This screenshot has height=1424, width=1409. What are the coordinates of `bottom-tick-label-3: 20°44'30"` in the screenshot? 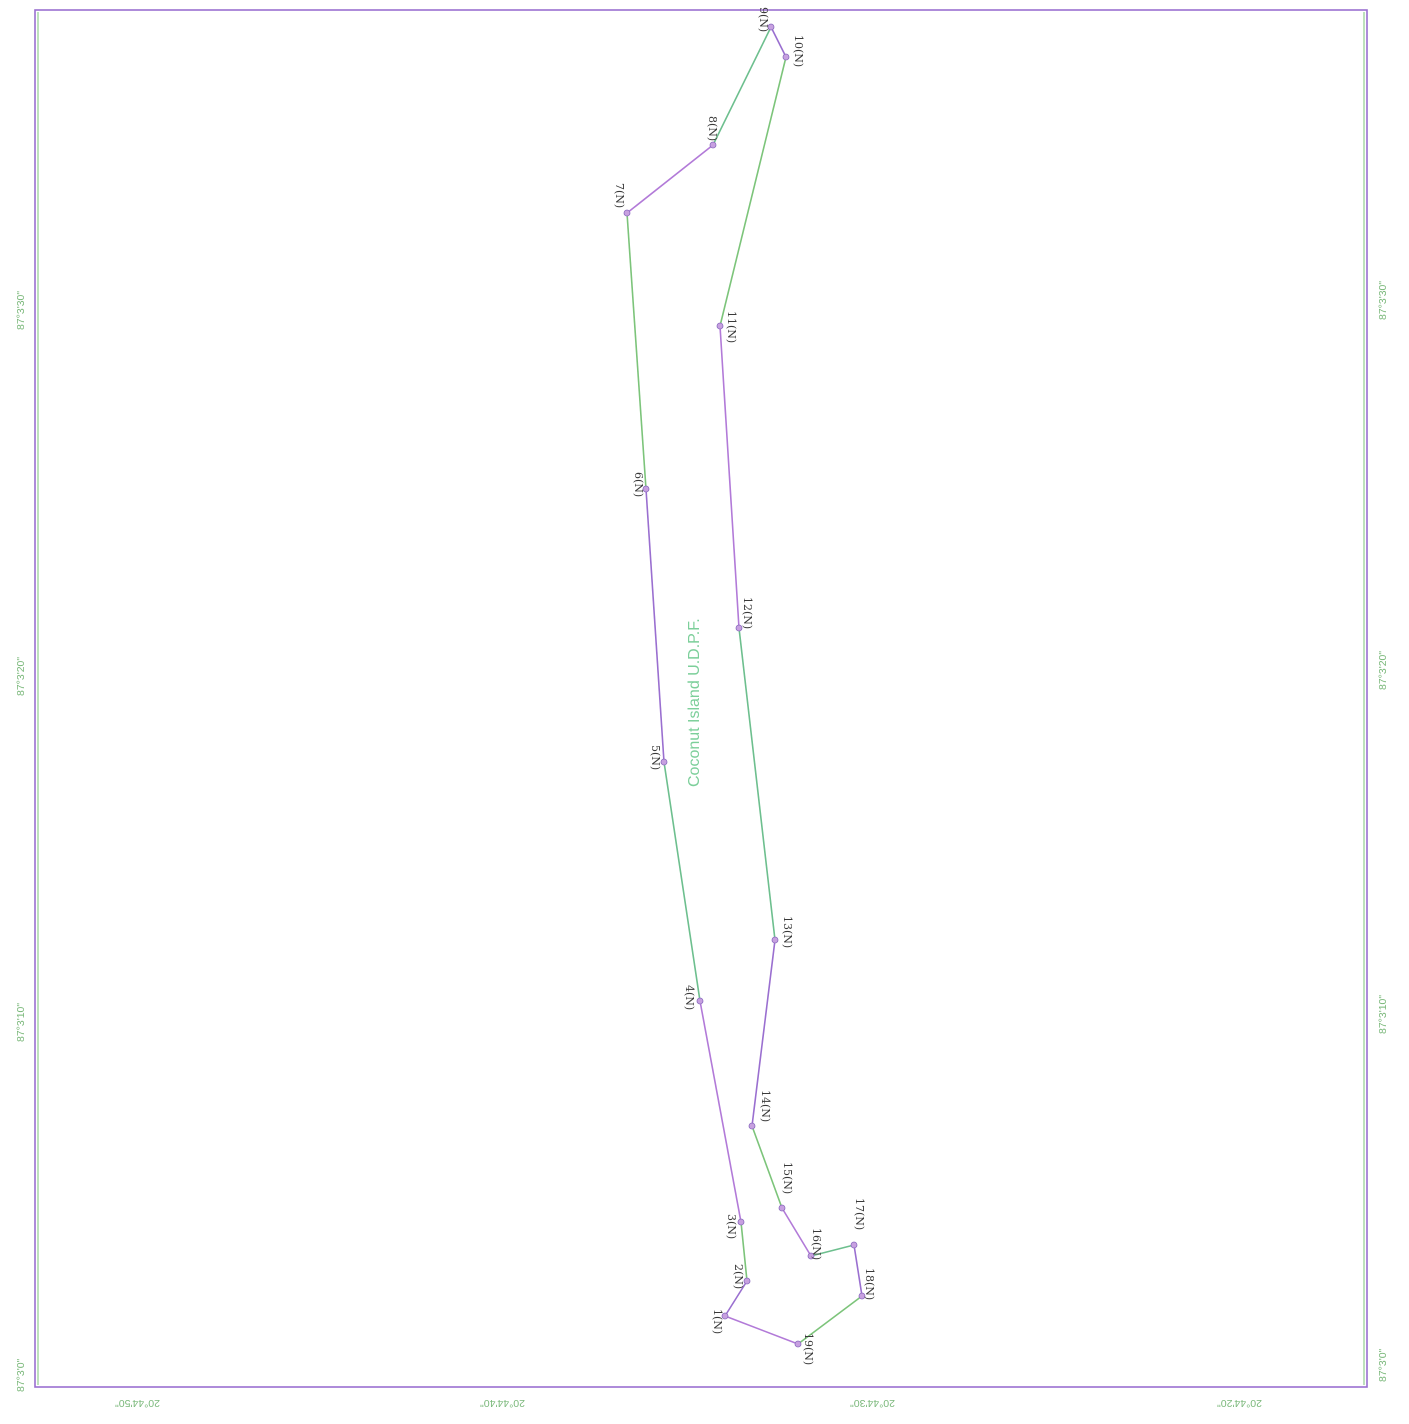 It's located at (872, 1403).